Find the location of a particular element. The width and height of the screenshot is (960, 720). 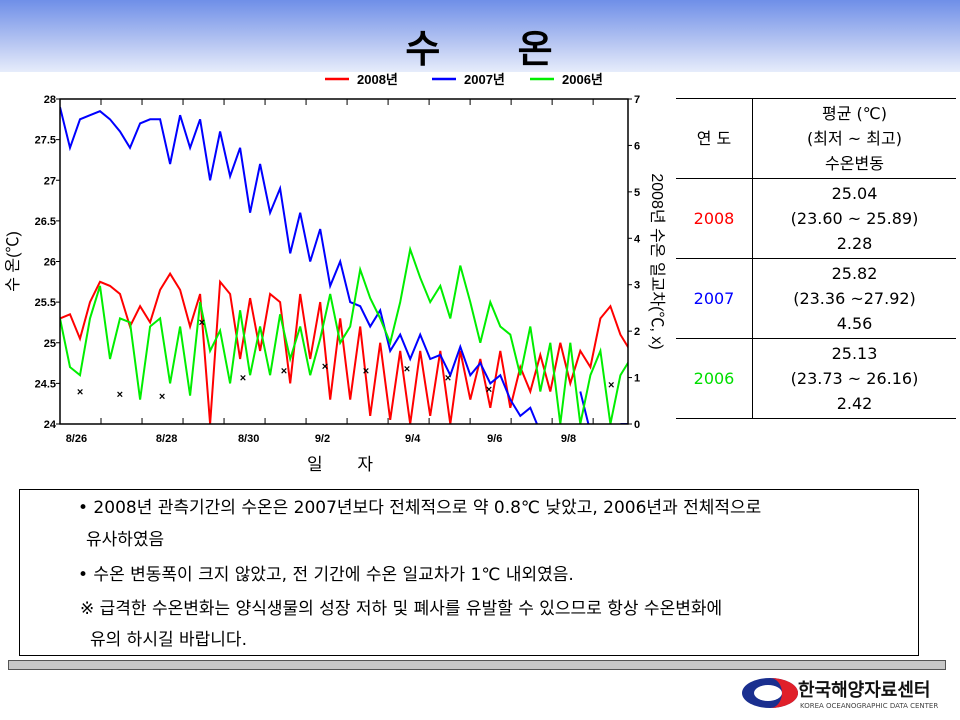

stat-header-var: 수온변동 is located at coordinates (854, 163).